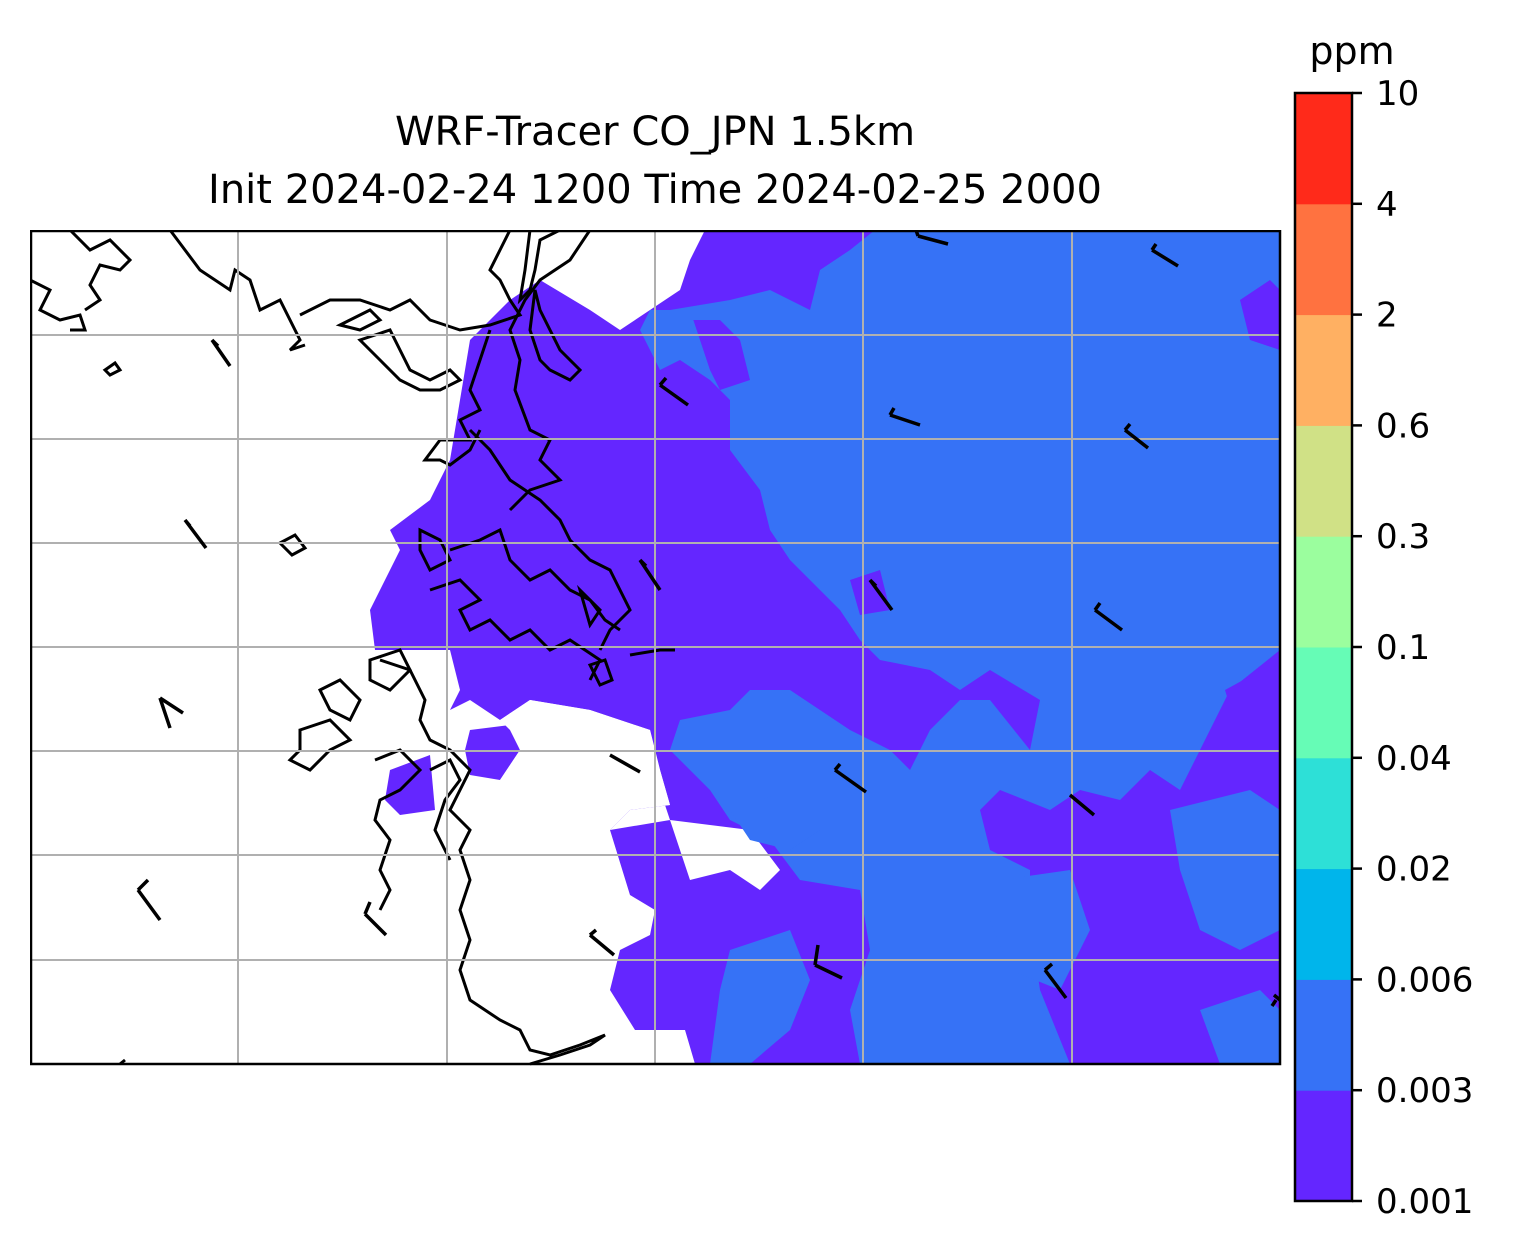 The image size is (1528, 1256). I want to click on colorbar-tick-label: 0.1, so click(1403, 648).